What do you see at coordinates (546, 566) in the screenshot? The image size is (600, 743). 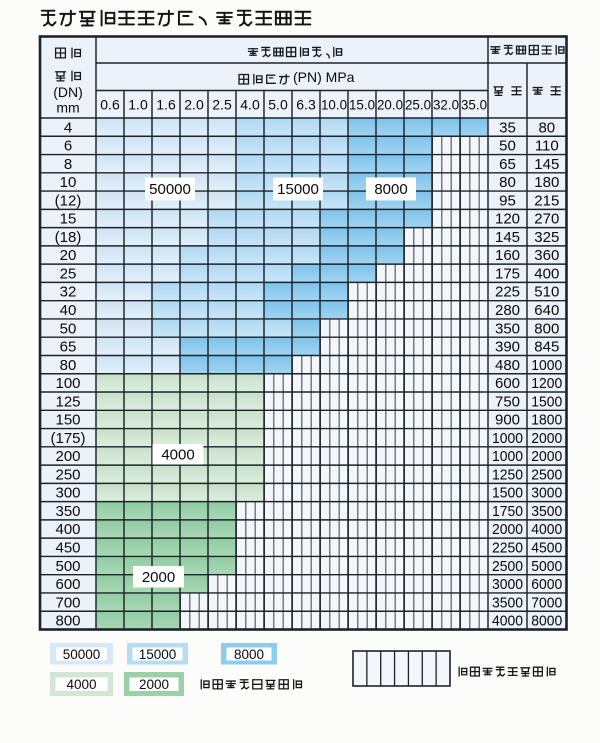 I see `svg-text: 5000` at bounding box center [546, 566].